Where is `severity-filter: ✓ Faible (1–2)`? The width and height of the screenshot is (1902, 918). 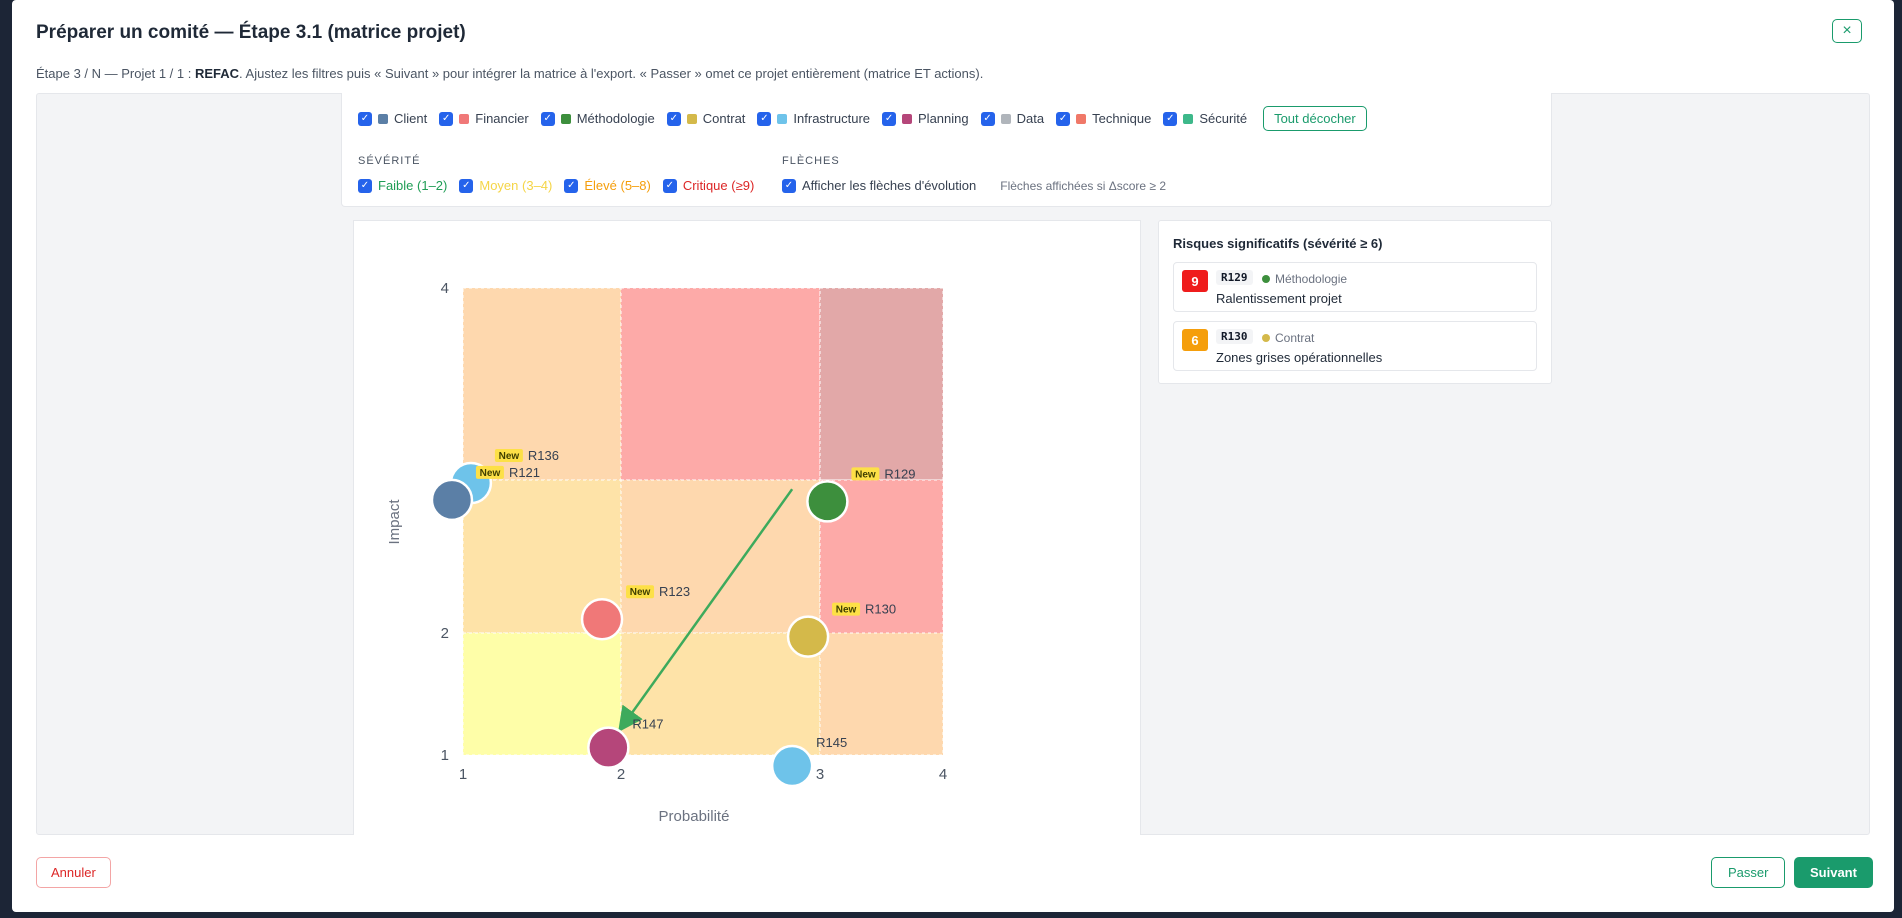 severity-filter: ✓ Faible (1–2) is located at coordinates (402, 185).